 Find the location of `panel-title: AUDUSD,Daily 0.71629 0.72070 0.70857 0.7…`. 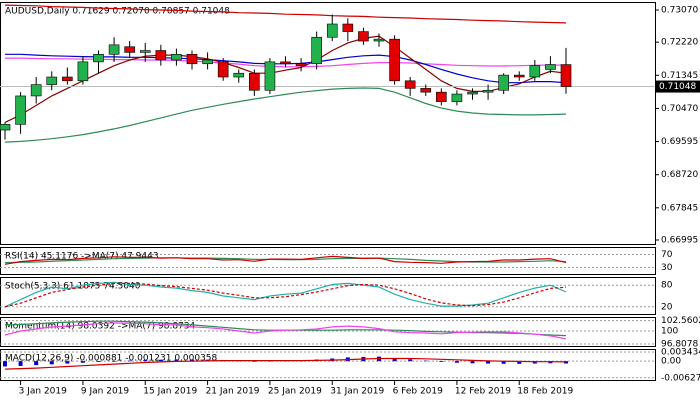

panel-title: AUDUSD,Daily 0.71629 0.72070 0.70857 0.7… is located at coordinates (117, 12).